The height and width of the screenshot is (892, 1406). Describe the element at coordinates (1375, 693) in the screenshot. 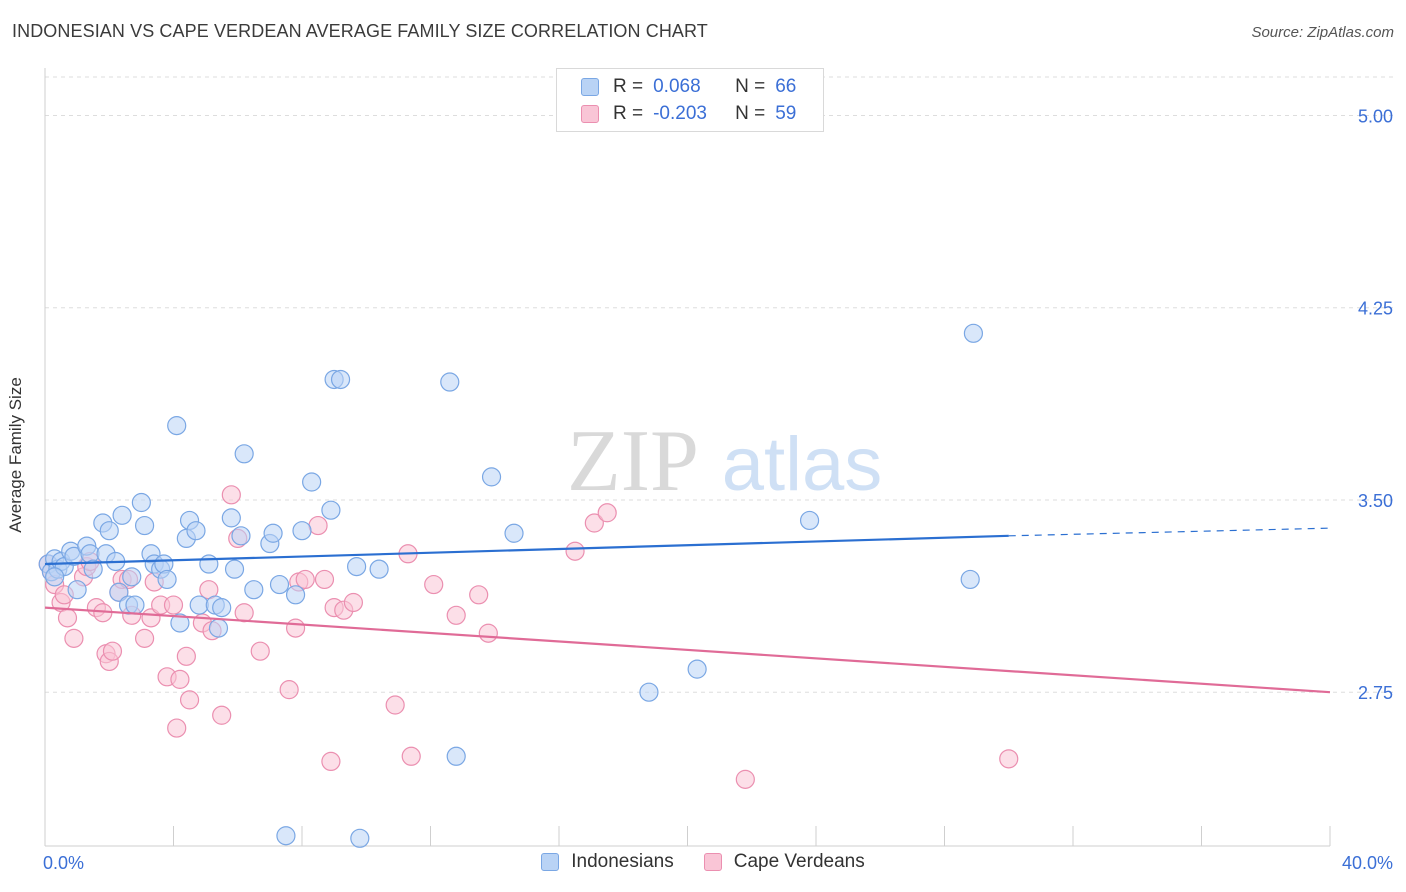

I see `y-tick-label: 2.75` at that location.